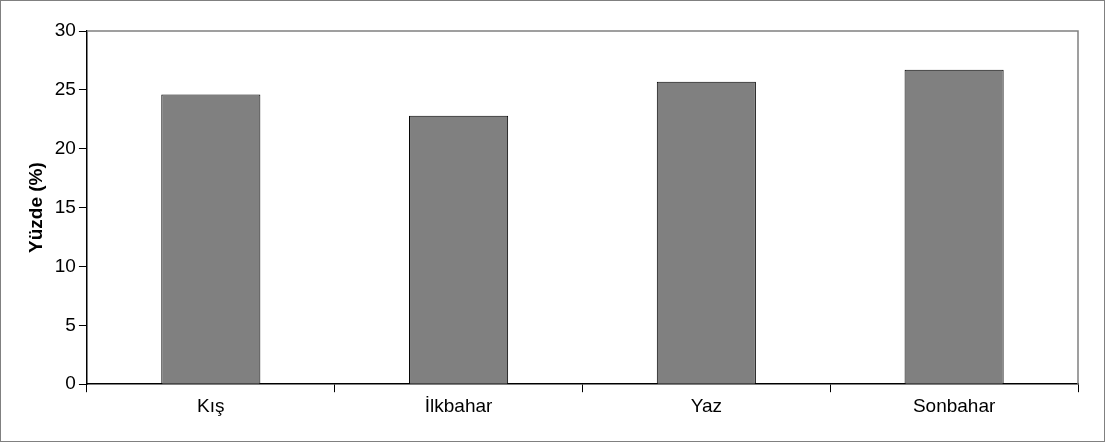 The width and height of the screenshot is (1105, 442). What do you see at coordinates (459, 405) in the screenshot?
I see `x-tick-label: İlkbahar` at bounding box center [459, 405].